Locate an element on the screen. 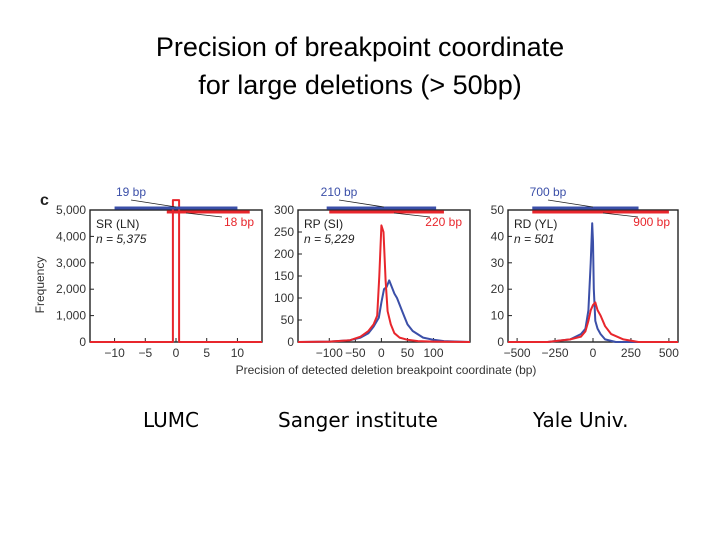  panel-2-xtick-label: 0 is located at coordinates (381, 353).